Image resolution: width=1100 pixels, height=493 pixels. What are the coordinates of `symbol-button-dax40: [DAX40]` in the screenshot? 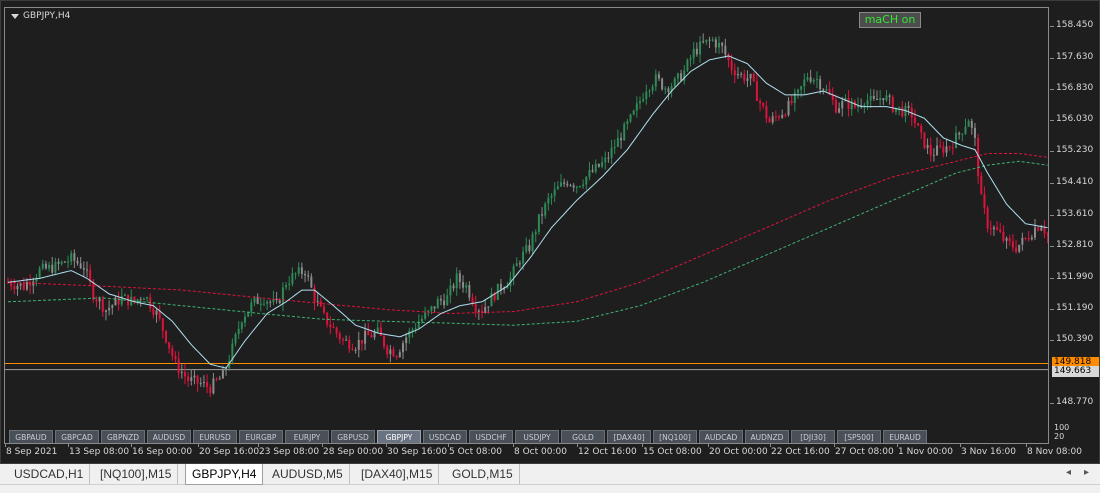 It's located at (629, 436).